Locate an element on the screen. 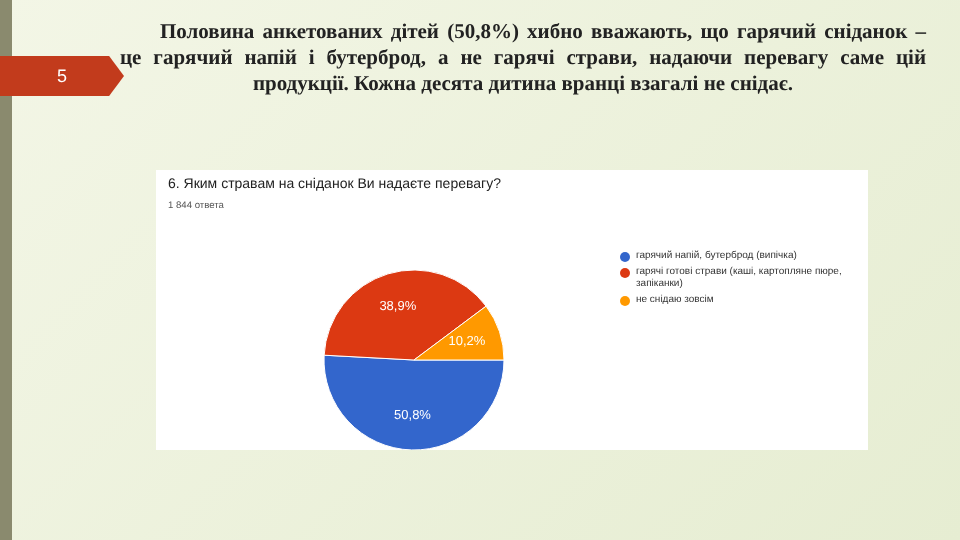  text: 5 is located at coordinates (61, 76).